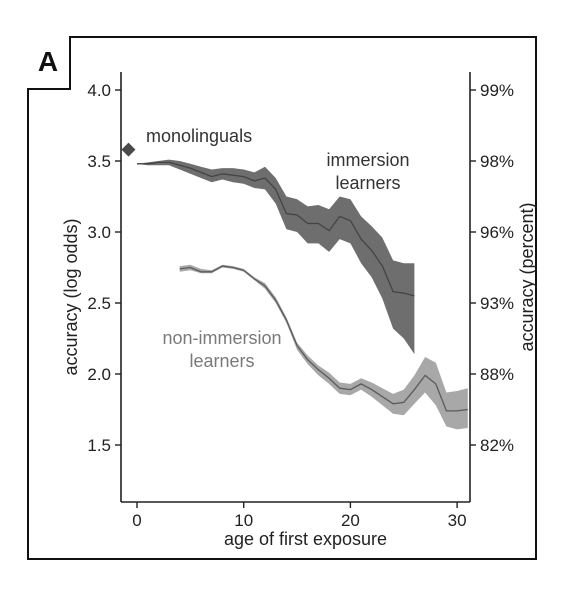  I want to click on series-line-non-immersion, so click(323, 338).